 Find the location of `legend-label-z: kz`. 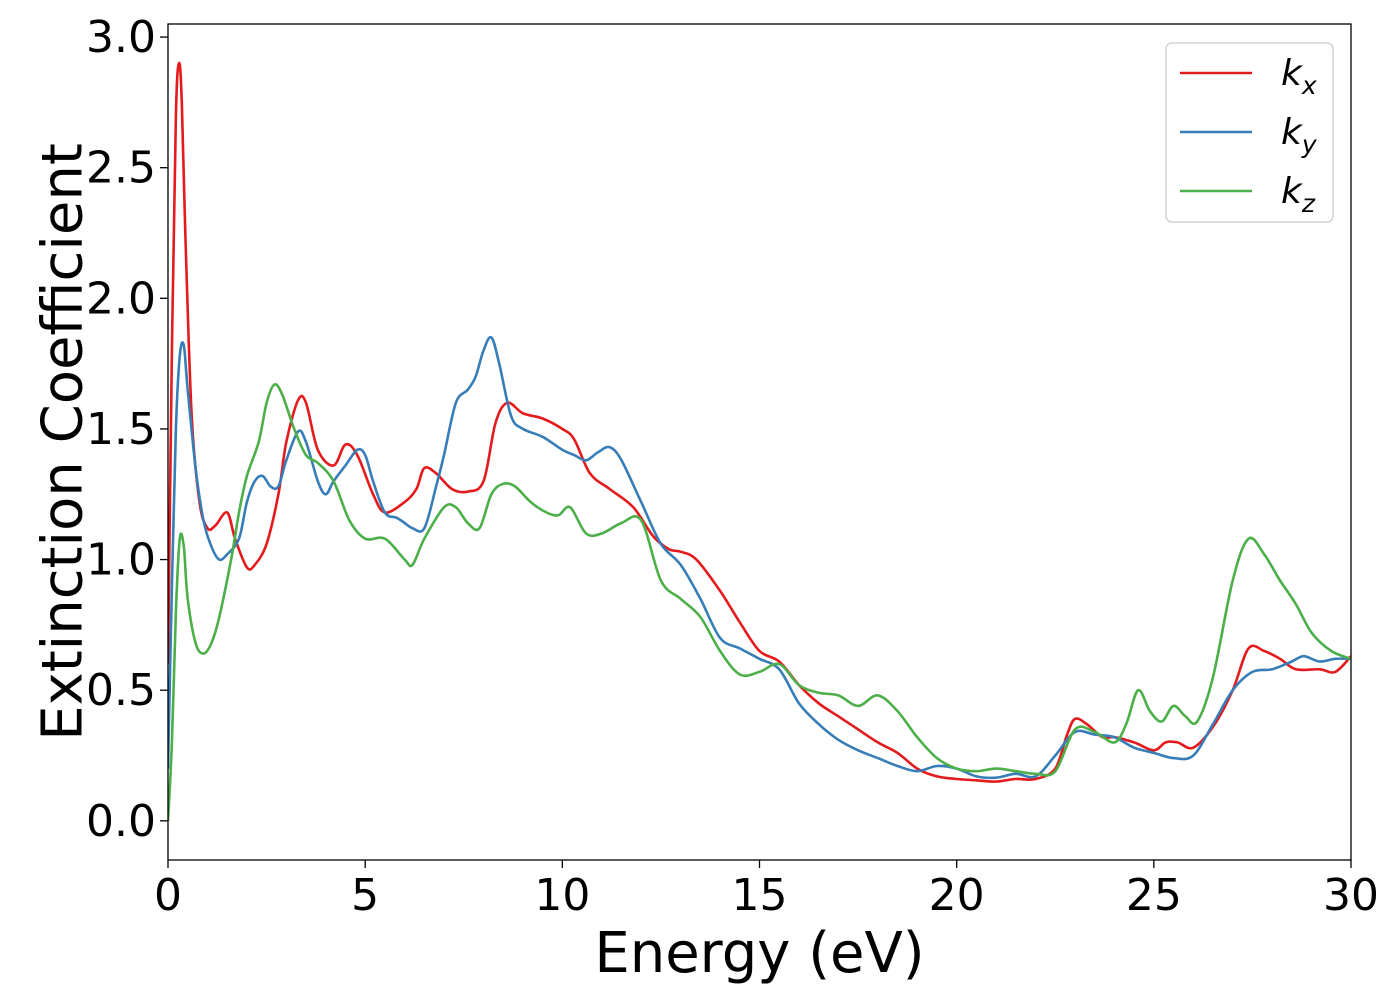

legend-label-z: kz is located at coordinates (1298, 194).